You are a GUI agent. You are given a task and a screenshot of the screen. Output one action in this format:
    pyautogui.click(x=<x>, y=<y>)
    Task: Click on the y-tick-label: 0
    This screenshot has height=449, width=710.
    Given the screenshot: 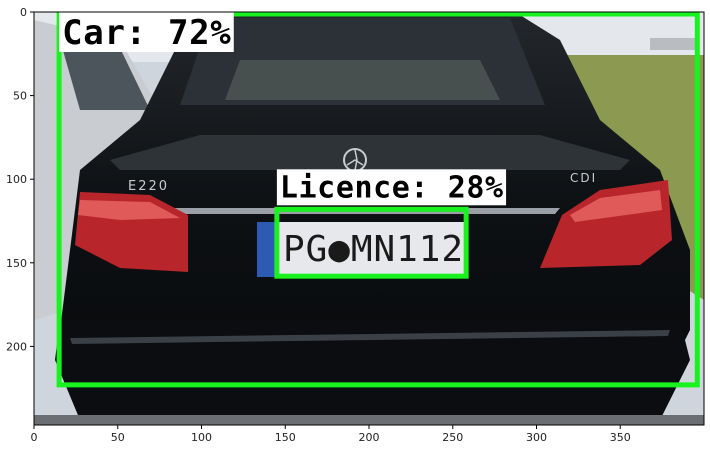 What is the action you would take?
    pyautogui.click(x=23, y=12)
    